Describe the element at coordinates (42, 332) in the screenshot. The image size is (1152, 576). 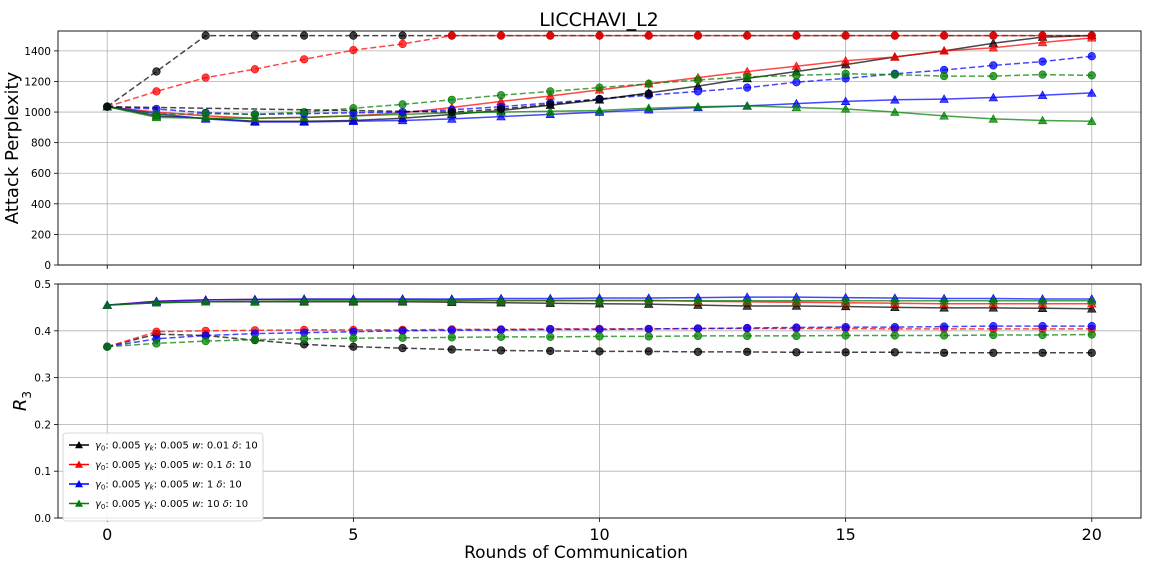
I see `bottom-y-tick-label: 0.4` at that location.